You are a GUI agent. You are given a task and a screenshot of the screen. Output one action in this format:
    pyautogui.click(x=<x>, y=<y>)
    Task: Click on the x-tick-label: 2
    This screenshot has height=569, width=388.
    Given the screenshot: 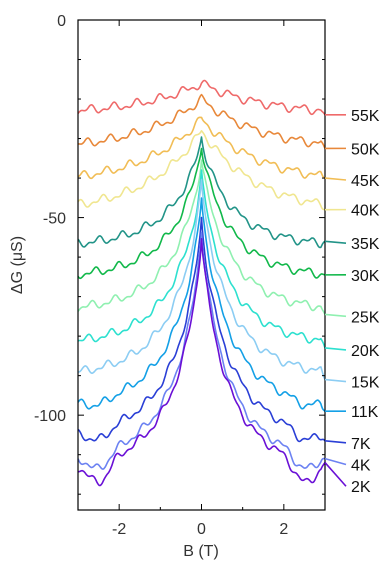 What is the action you would take?
    pyautogui.click(x=283, y=529)
    